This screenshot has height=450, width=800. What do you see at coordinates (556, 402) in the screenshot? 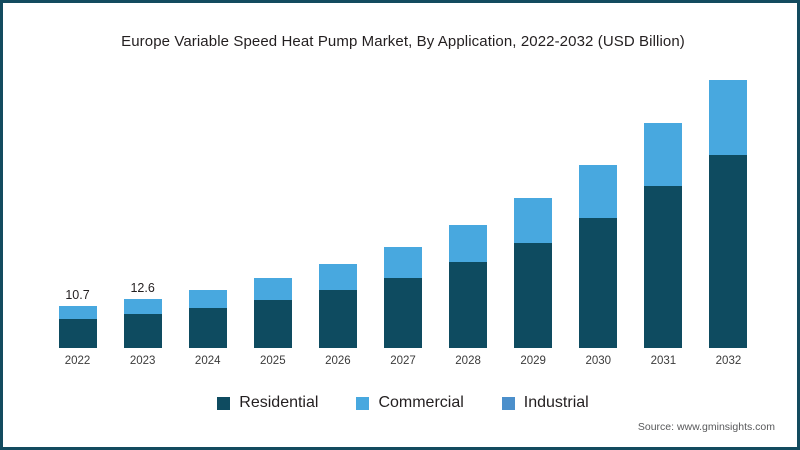
I see `legend-label: Industrial` at bounding box center [556, 402].